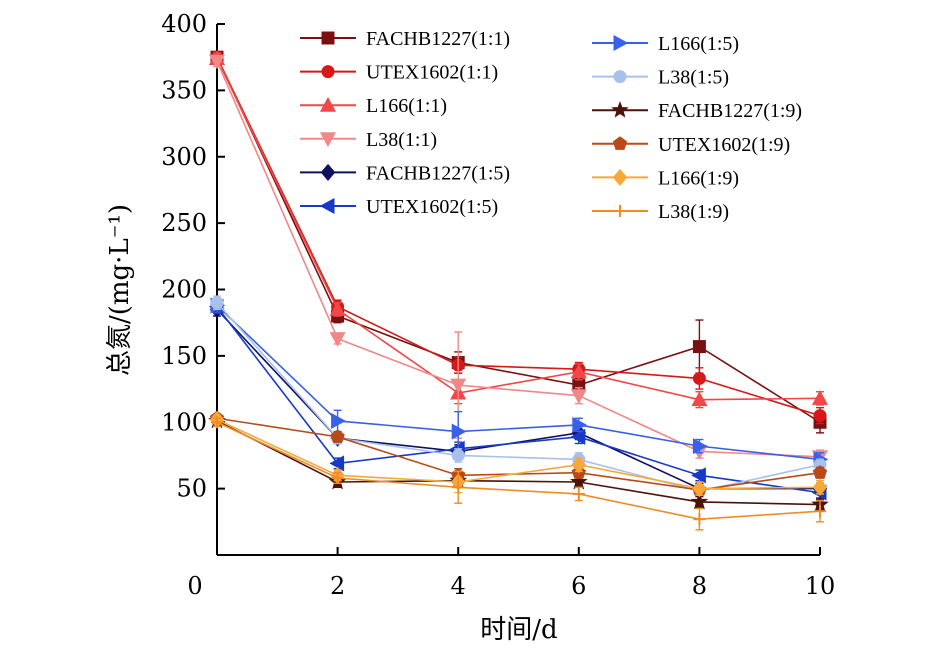 The width and height of the screenshot is (945, 650). Describe the element at coordinates (406, 106) in the screenshot. I see `legend-label: L166(1:1)` at that location.